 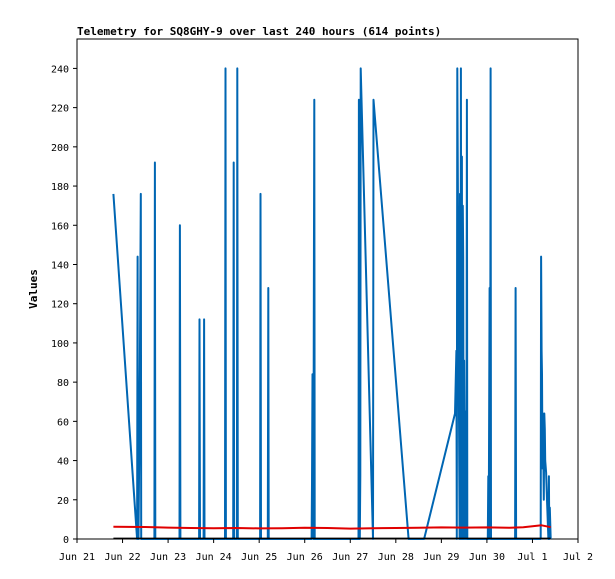 What do you see at coordinates (60, 69) in the screenshot?
I see `y-tick-label: 240` at bounding box center [60, 69].